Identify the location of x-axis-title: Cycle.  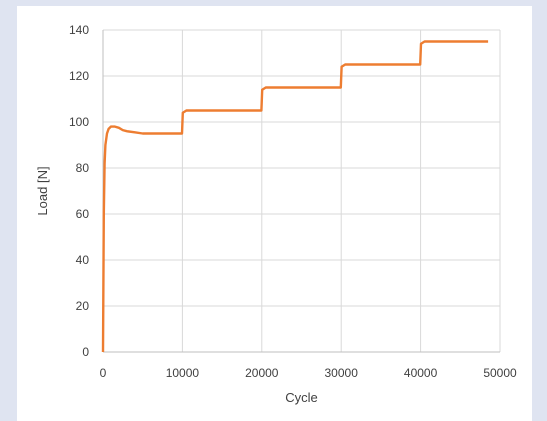
(301, 397).